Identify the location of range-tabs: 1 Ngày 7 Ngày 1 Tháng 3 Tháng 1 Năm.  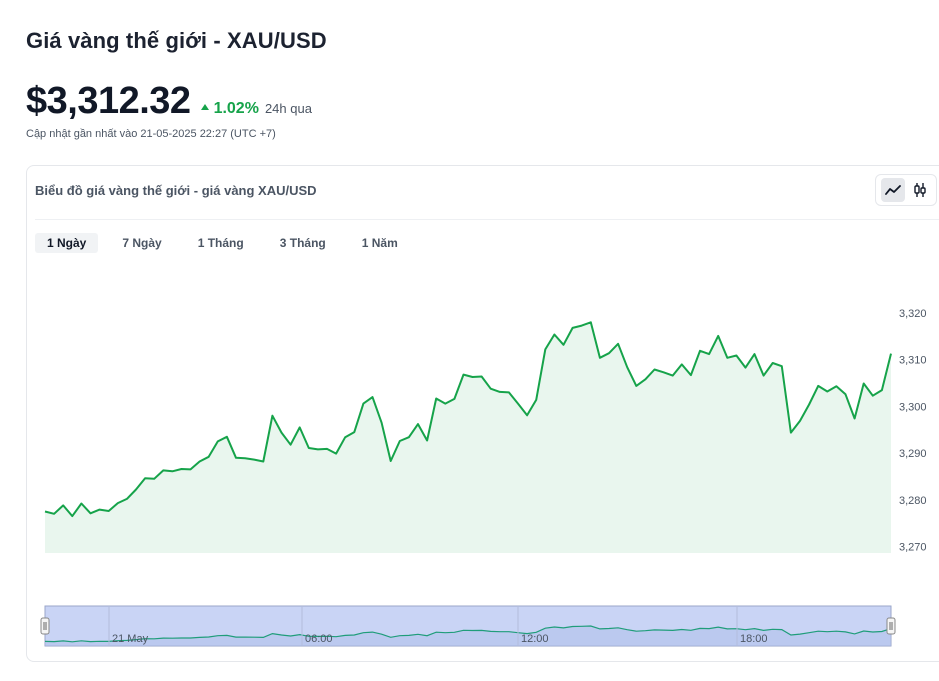
(228, 243).